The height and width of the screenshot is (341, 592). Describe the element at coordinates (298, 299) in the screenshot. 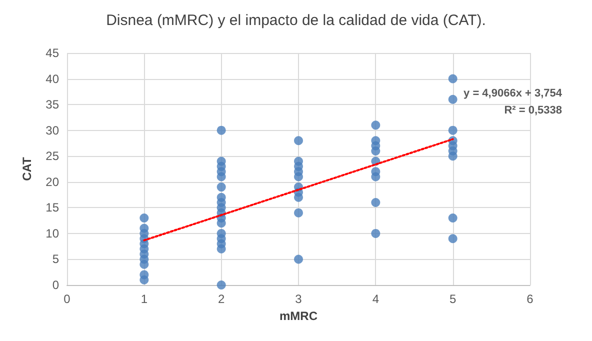

I see `x-tick-label: 3` at that location.